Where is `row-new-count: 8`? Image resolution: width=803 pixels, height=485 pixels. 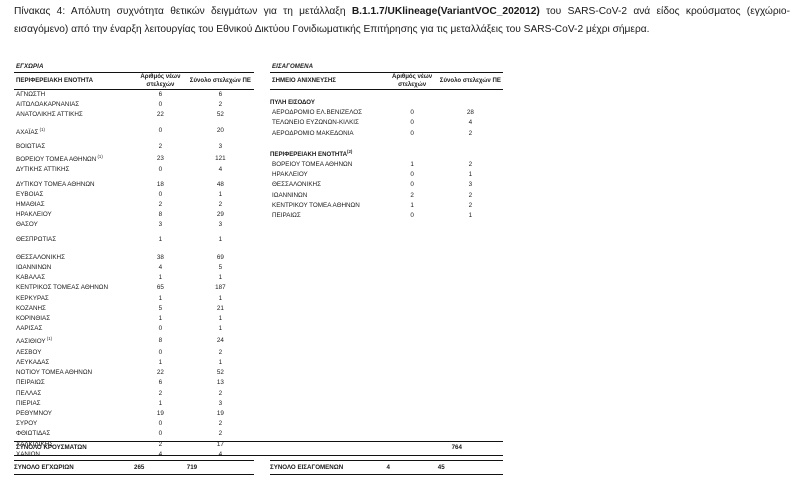
row-new-count: 8 is located at coordinates (160, 340).